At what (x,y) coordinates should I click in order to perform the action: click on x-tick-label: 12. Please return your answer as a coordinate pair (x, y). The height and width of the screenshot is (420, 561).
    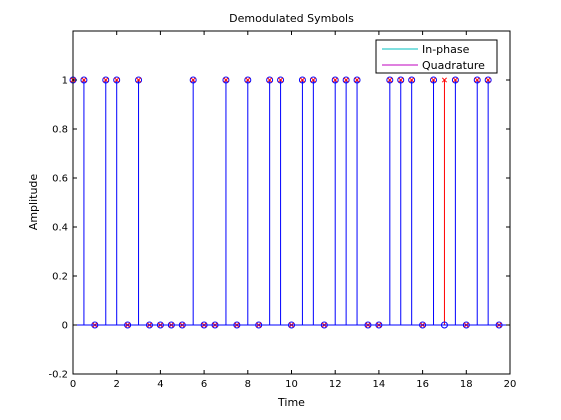
    Looking at the image, I should click on (335, 384).